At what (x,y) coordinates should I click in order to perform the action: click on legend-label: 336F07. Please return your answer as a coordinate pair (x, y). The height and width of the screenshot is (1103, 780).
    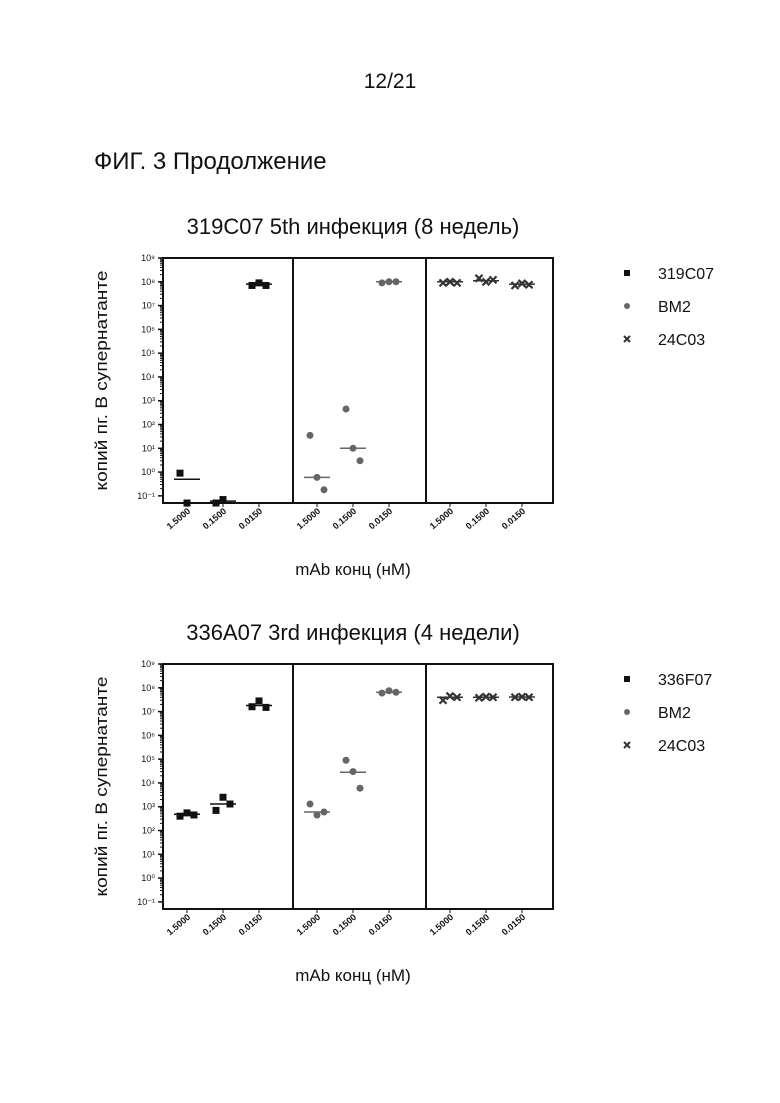
    Looking at the image, I should click on (685, 680).